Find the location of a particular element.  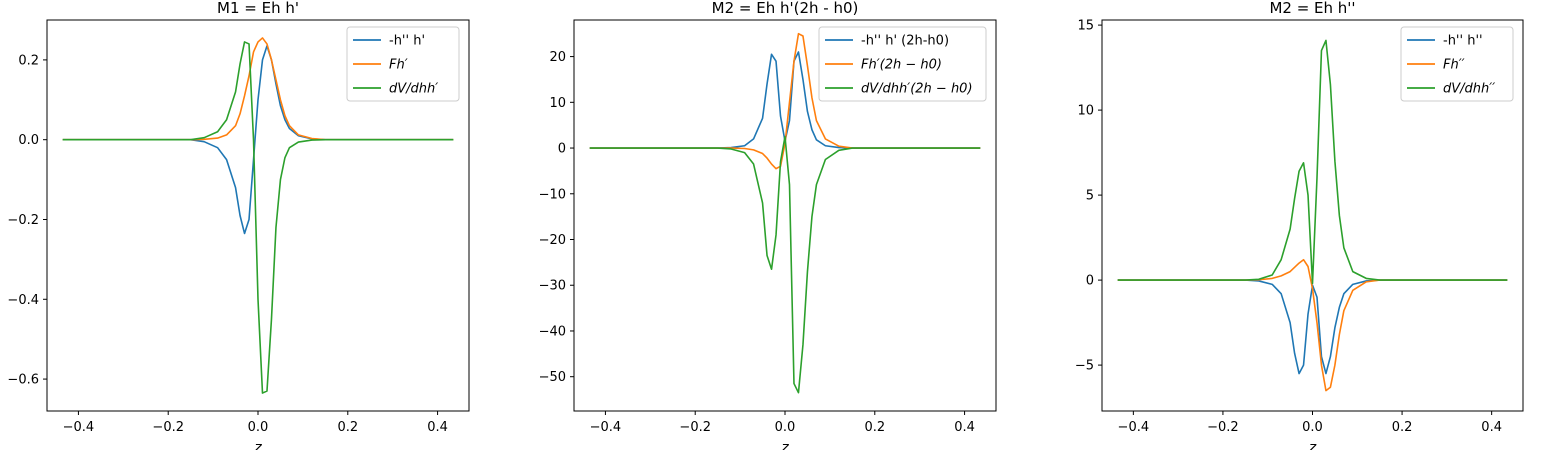

legend-entry: dV/dhh′ is located at coordinates (413, 89).